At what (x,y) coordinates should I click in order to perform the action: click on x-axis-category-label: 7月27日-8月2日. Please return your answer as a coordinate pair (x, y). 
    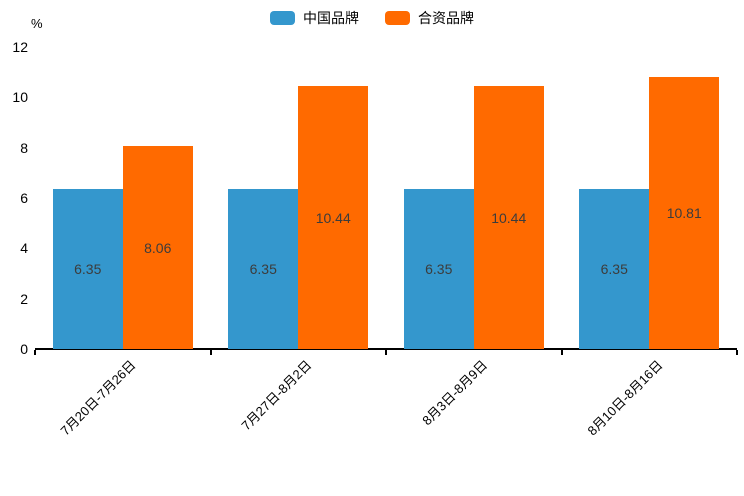
    Looking at the image, I should click on (276, 395).